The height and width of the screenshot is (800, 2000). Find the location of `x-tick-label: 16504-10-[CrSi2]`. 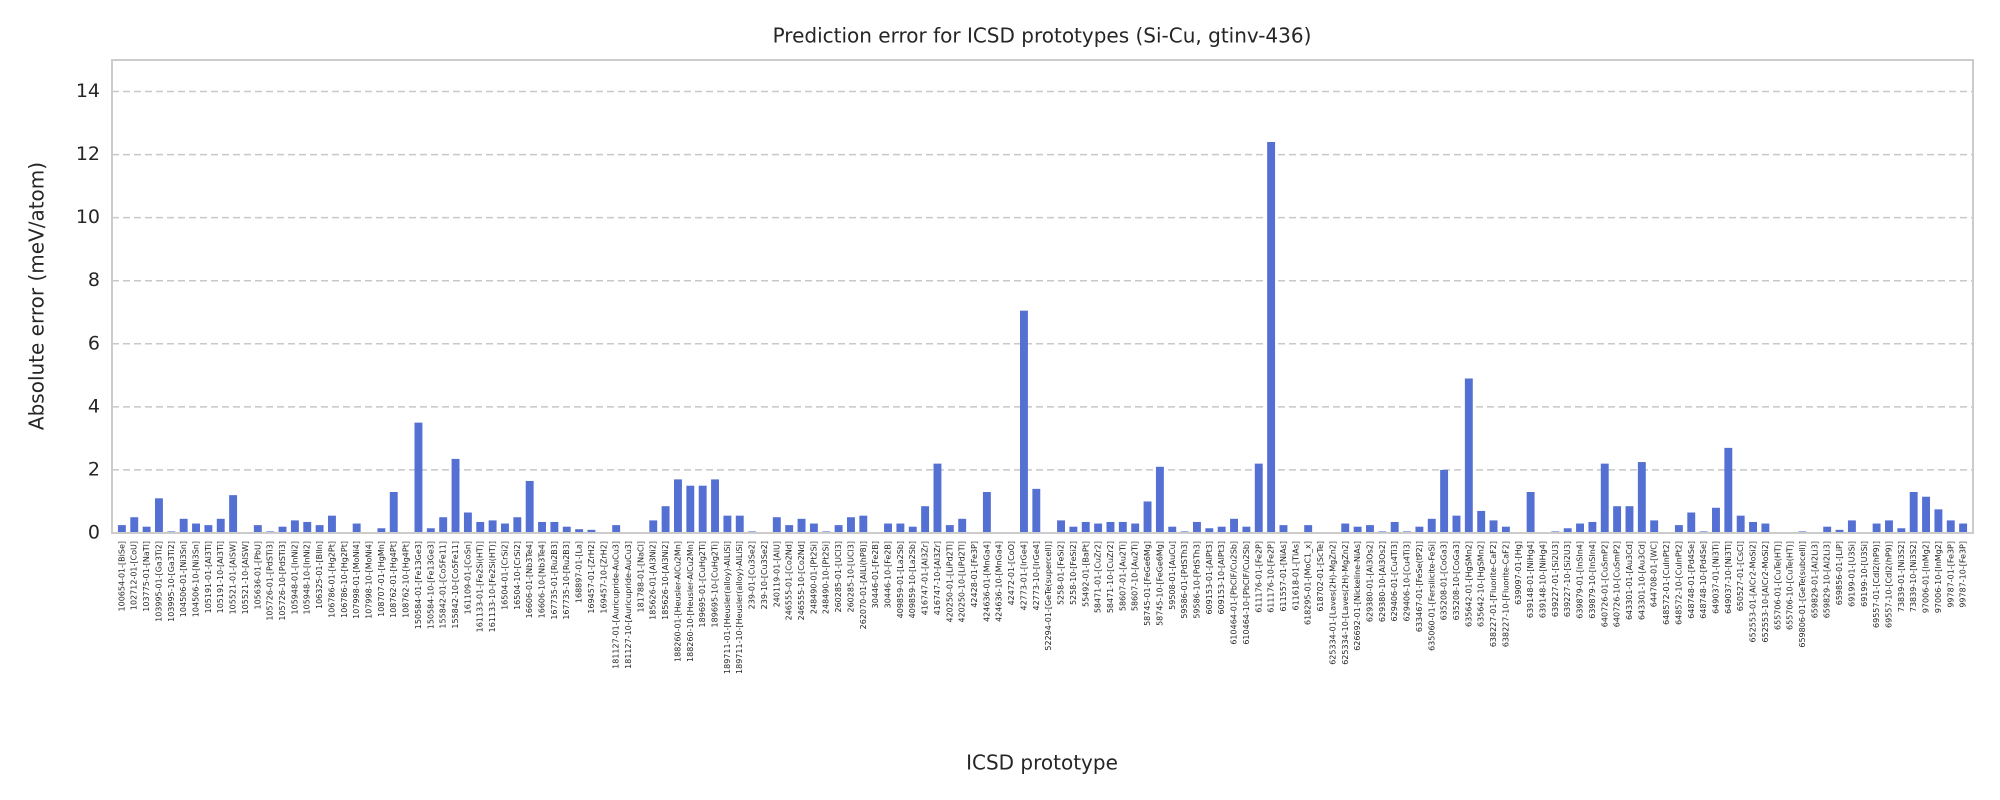

x-tick-label: 16504-10-[CrSi2] is located at coordinates (517, 575).